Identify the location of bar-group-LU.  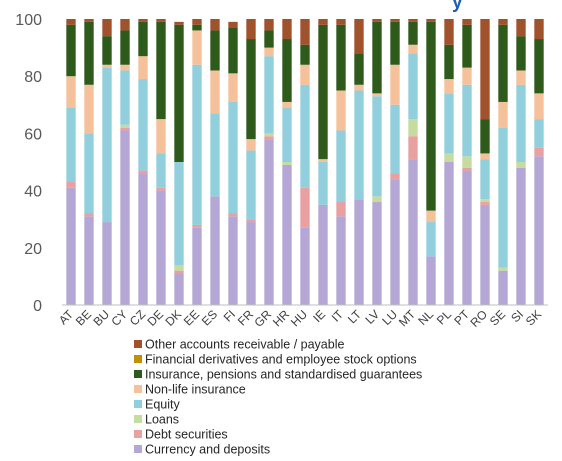
(395, 162).